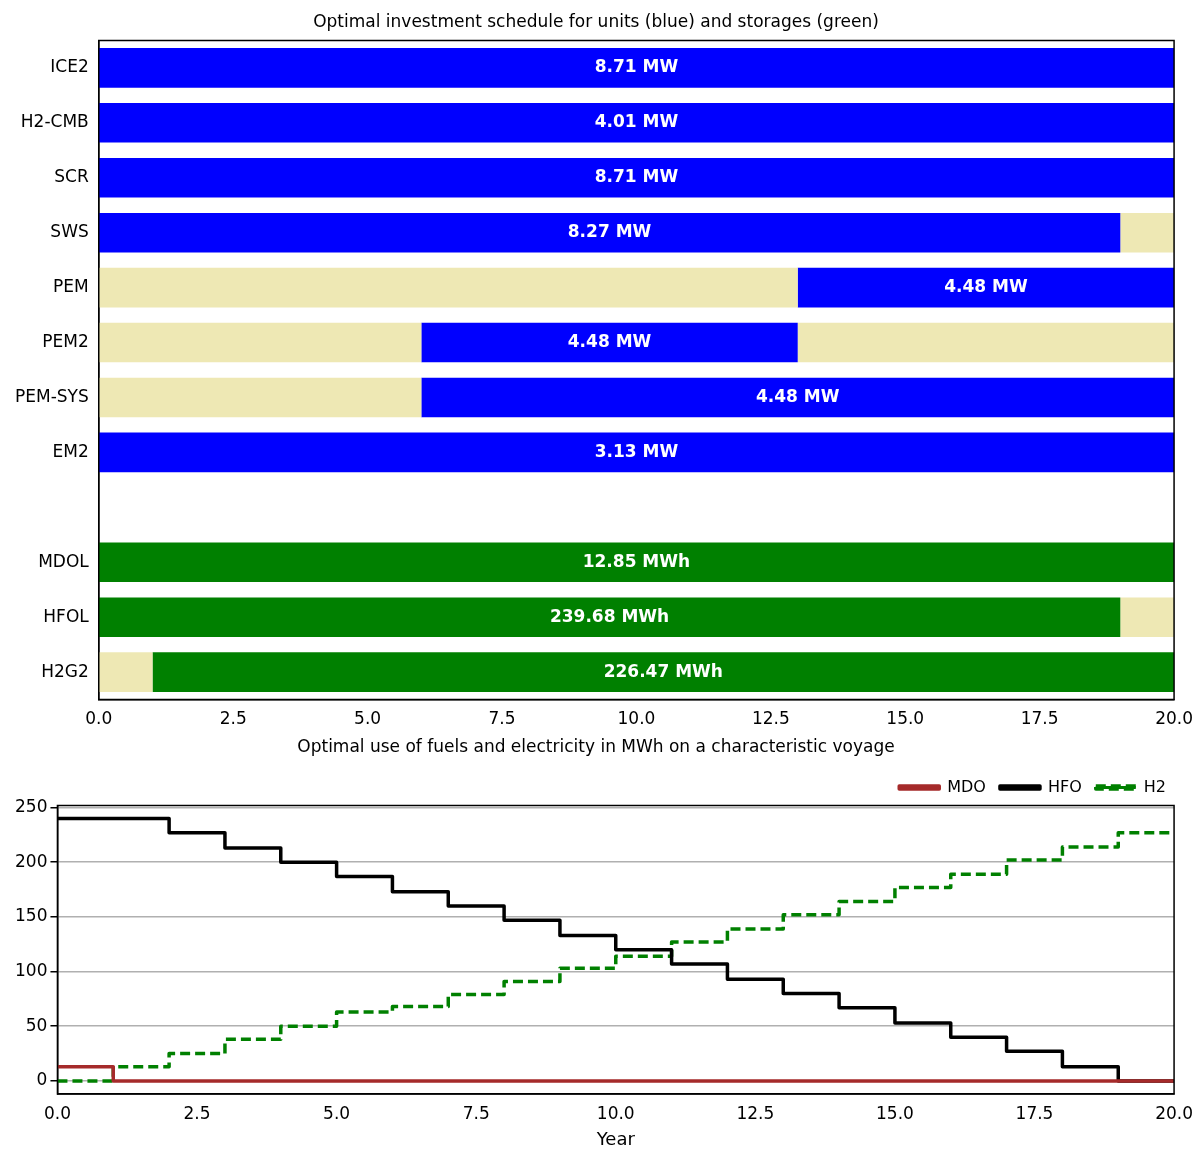 The width and height of the screenshot is (1204, 1162). Describe the element at coordinates (596, 745) in the screenshot. I see `chart-title: Optimal use of fuels and electricity in MWh on a characteristic voyage` at that location.